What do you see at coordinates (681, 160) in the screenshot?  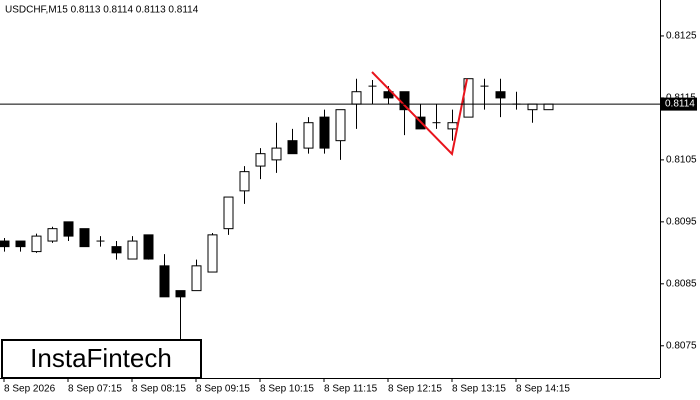 I see `y-tick-label: 0.8105` at bounding box center [681, 160].